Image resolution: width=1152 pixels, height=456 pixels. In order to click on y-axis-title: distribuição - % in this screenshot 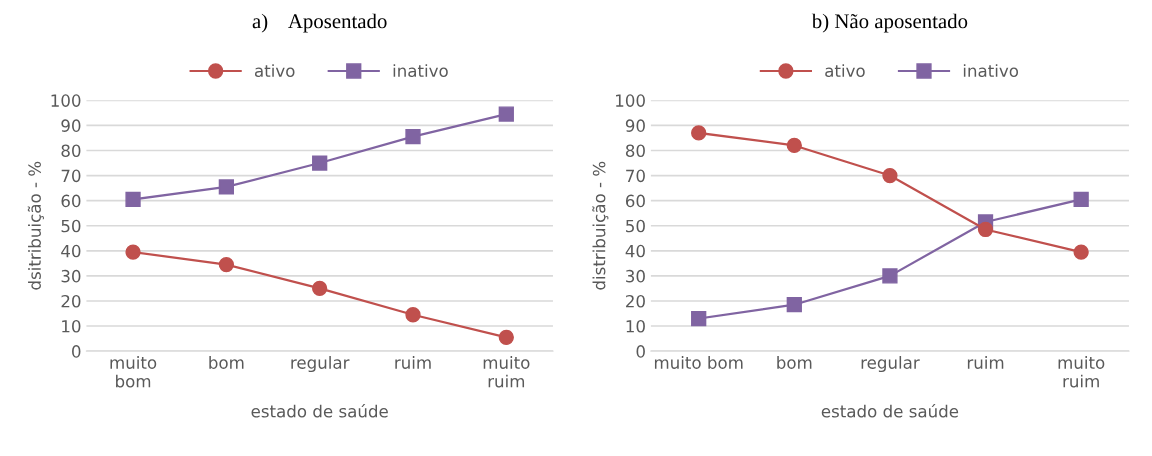, I will do `click(600, 225)`.